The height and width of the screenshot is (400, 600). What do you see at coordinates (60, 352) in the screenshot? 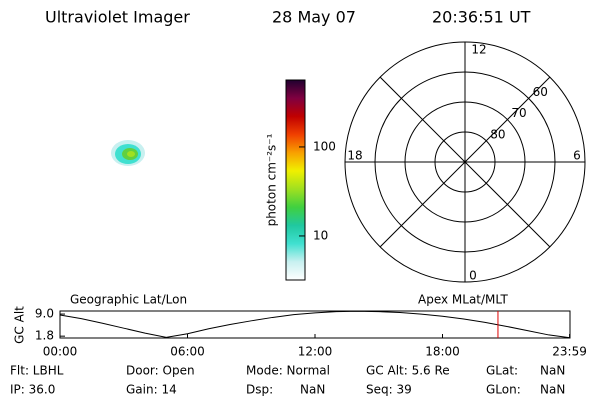
I see `x-tick-label: 00:00` at bounding box center [60, 352].